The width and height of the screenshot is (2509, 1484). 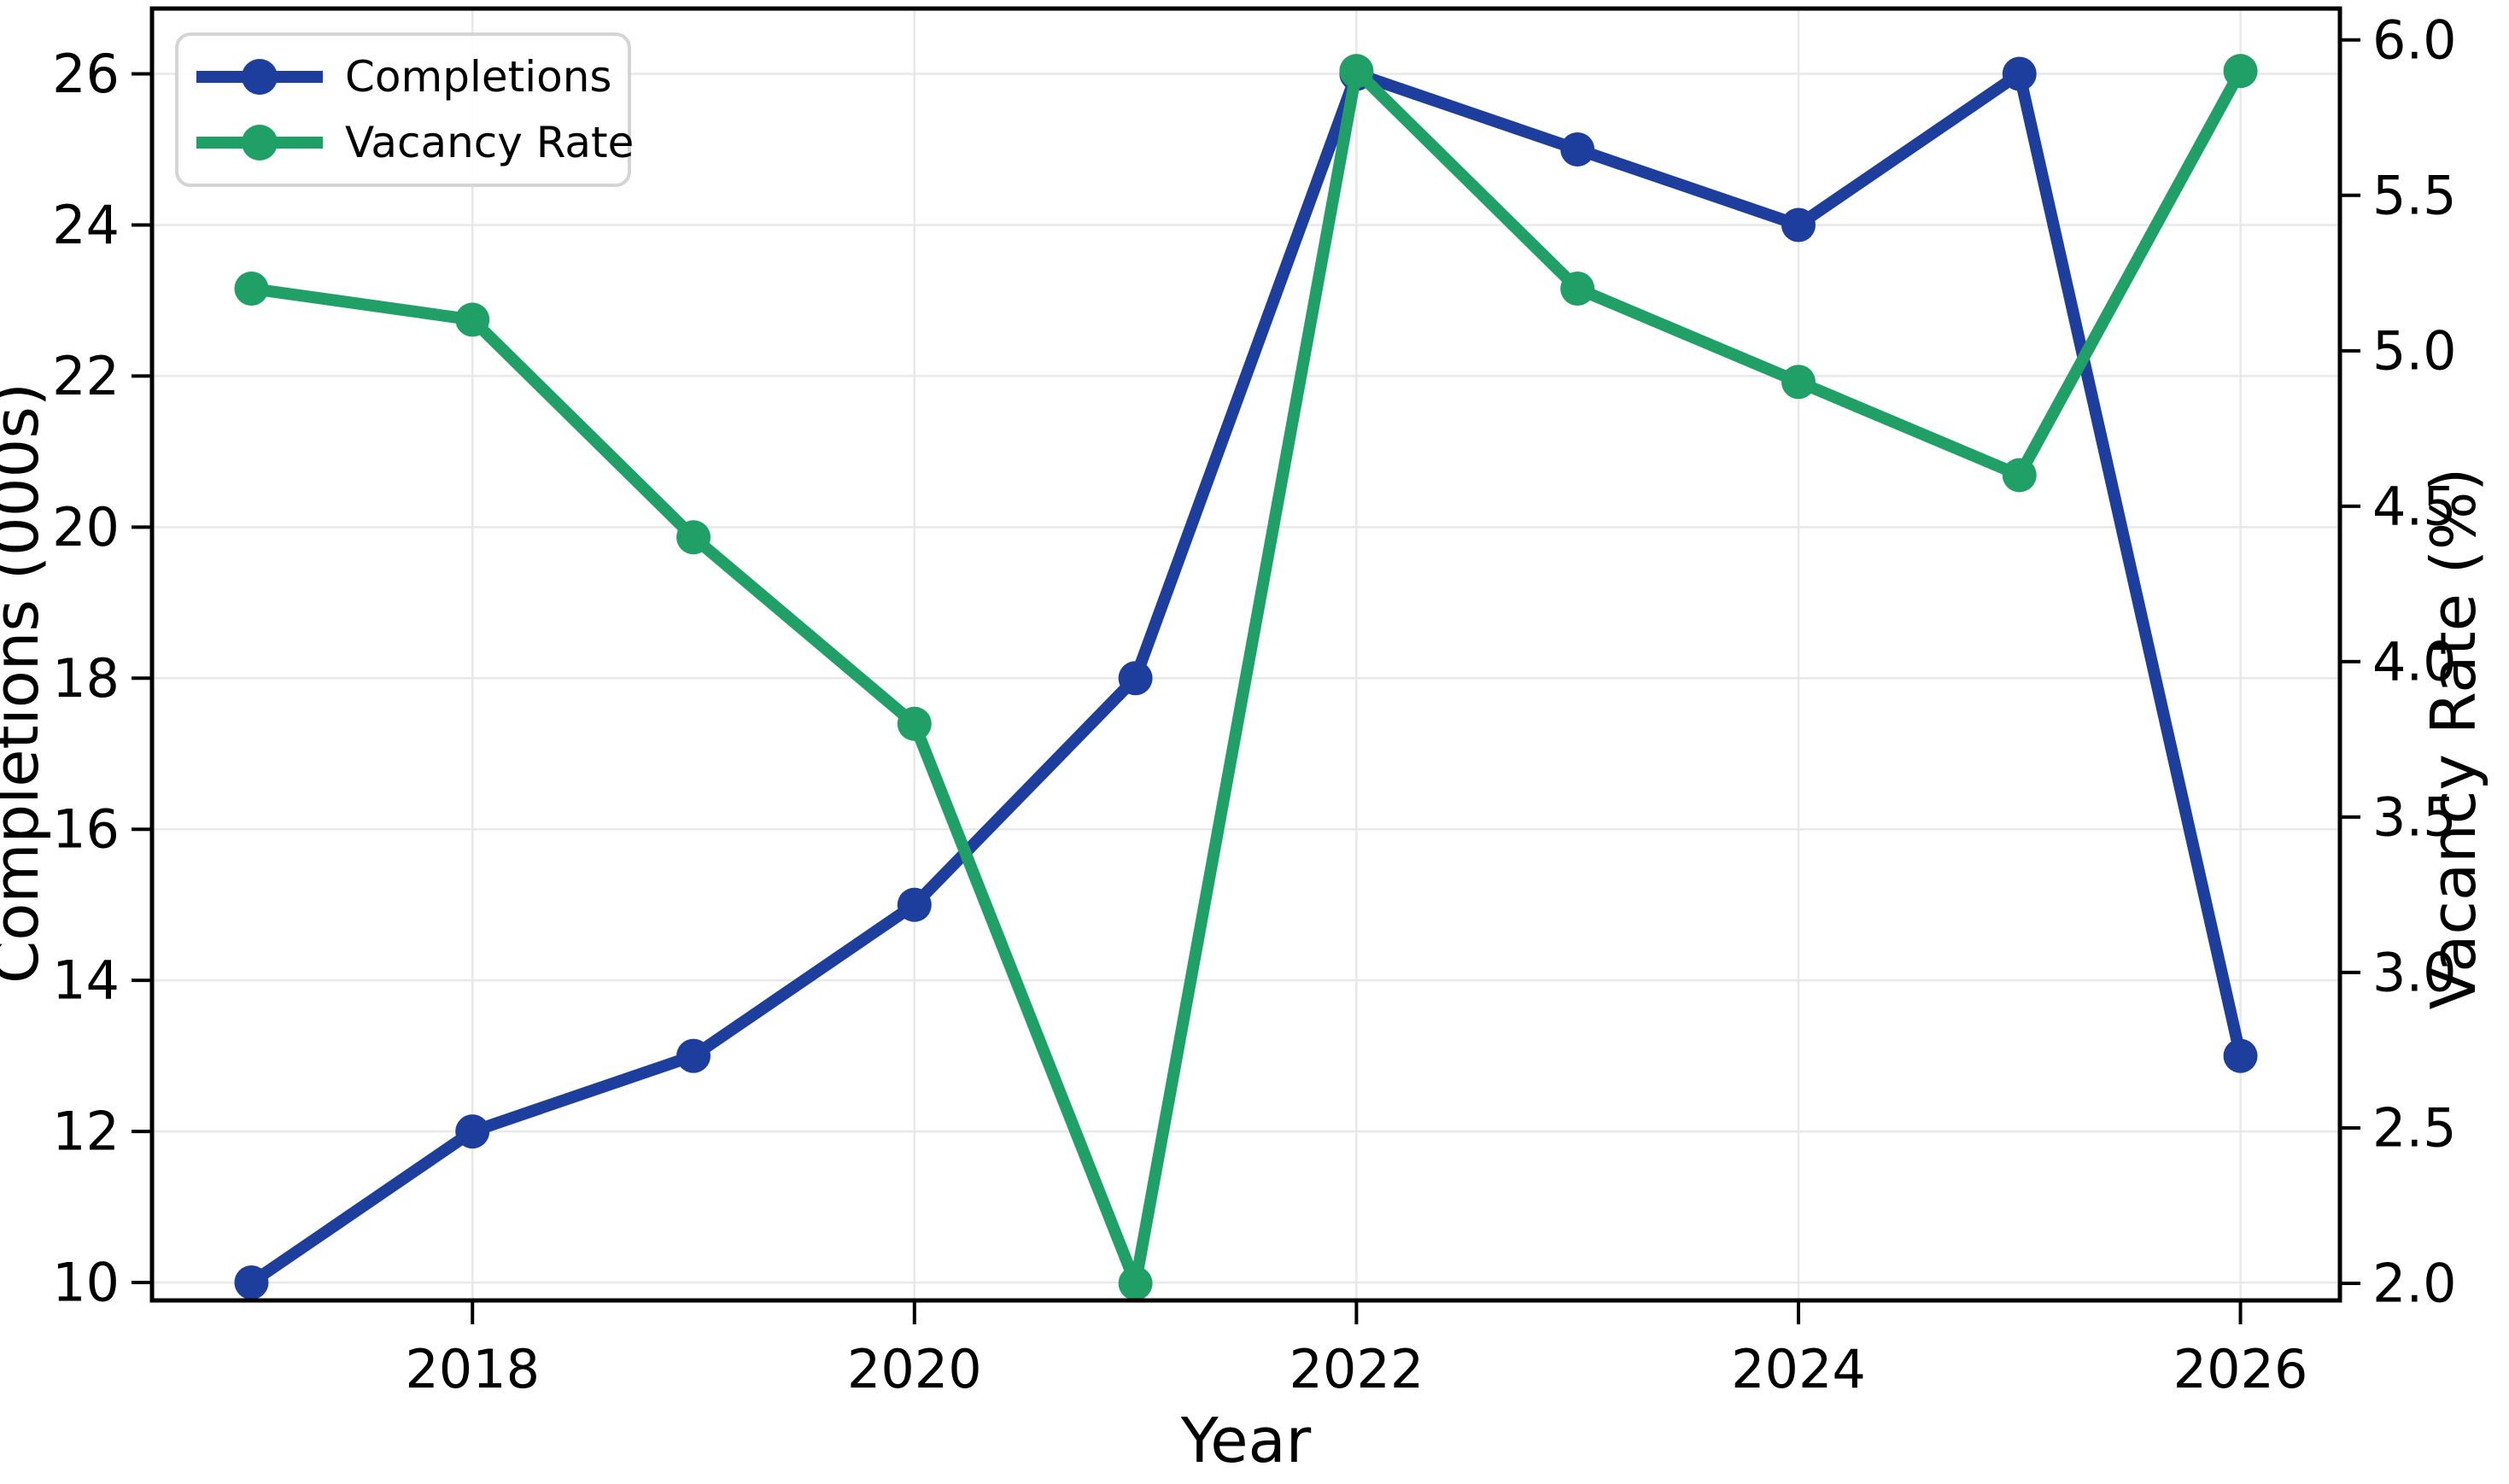 I want to click on right-tick-label: 5.0, so click(x=2414, y=351).